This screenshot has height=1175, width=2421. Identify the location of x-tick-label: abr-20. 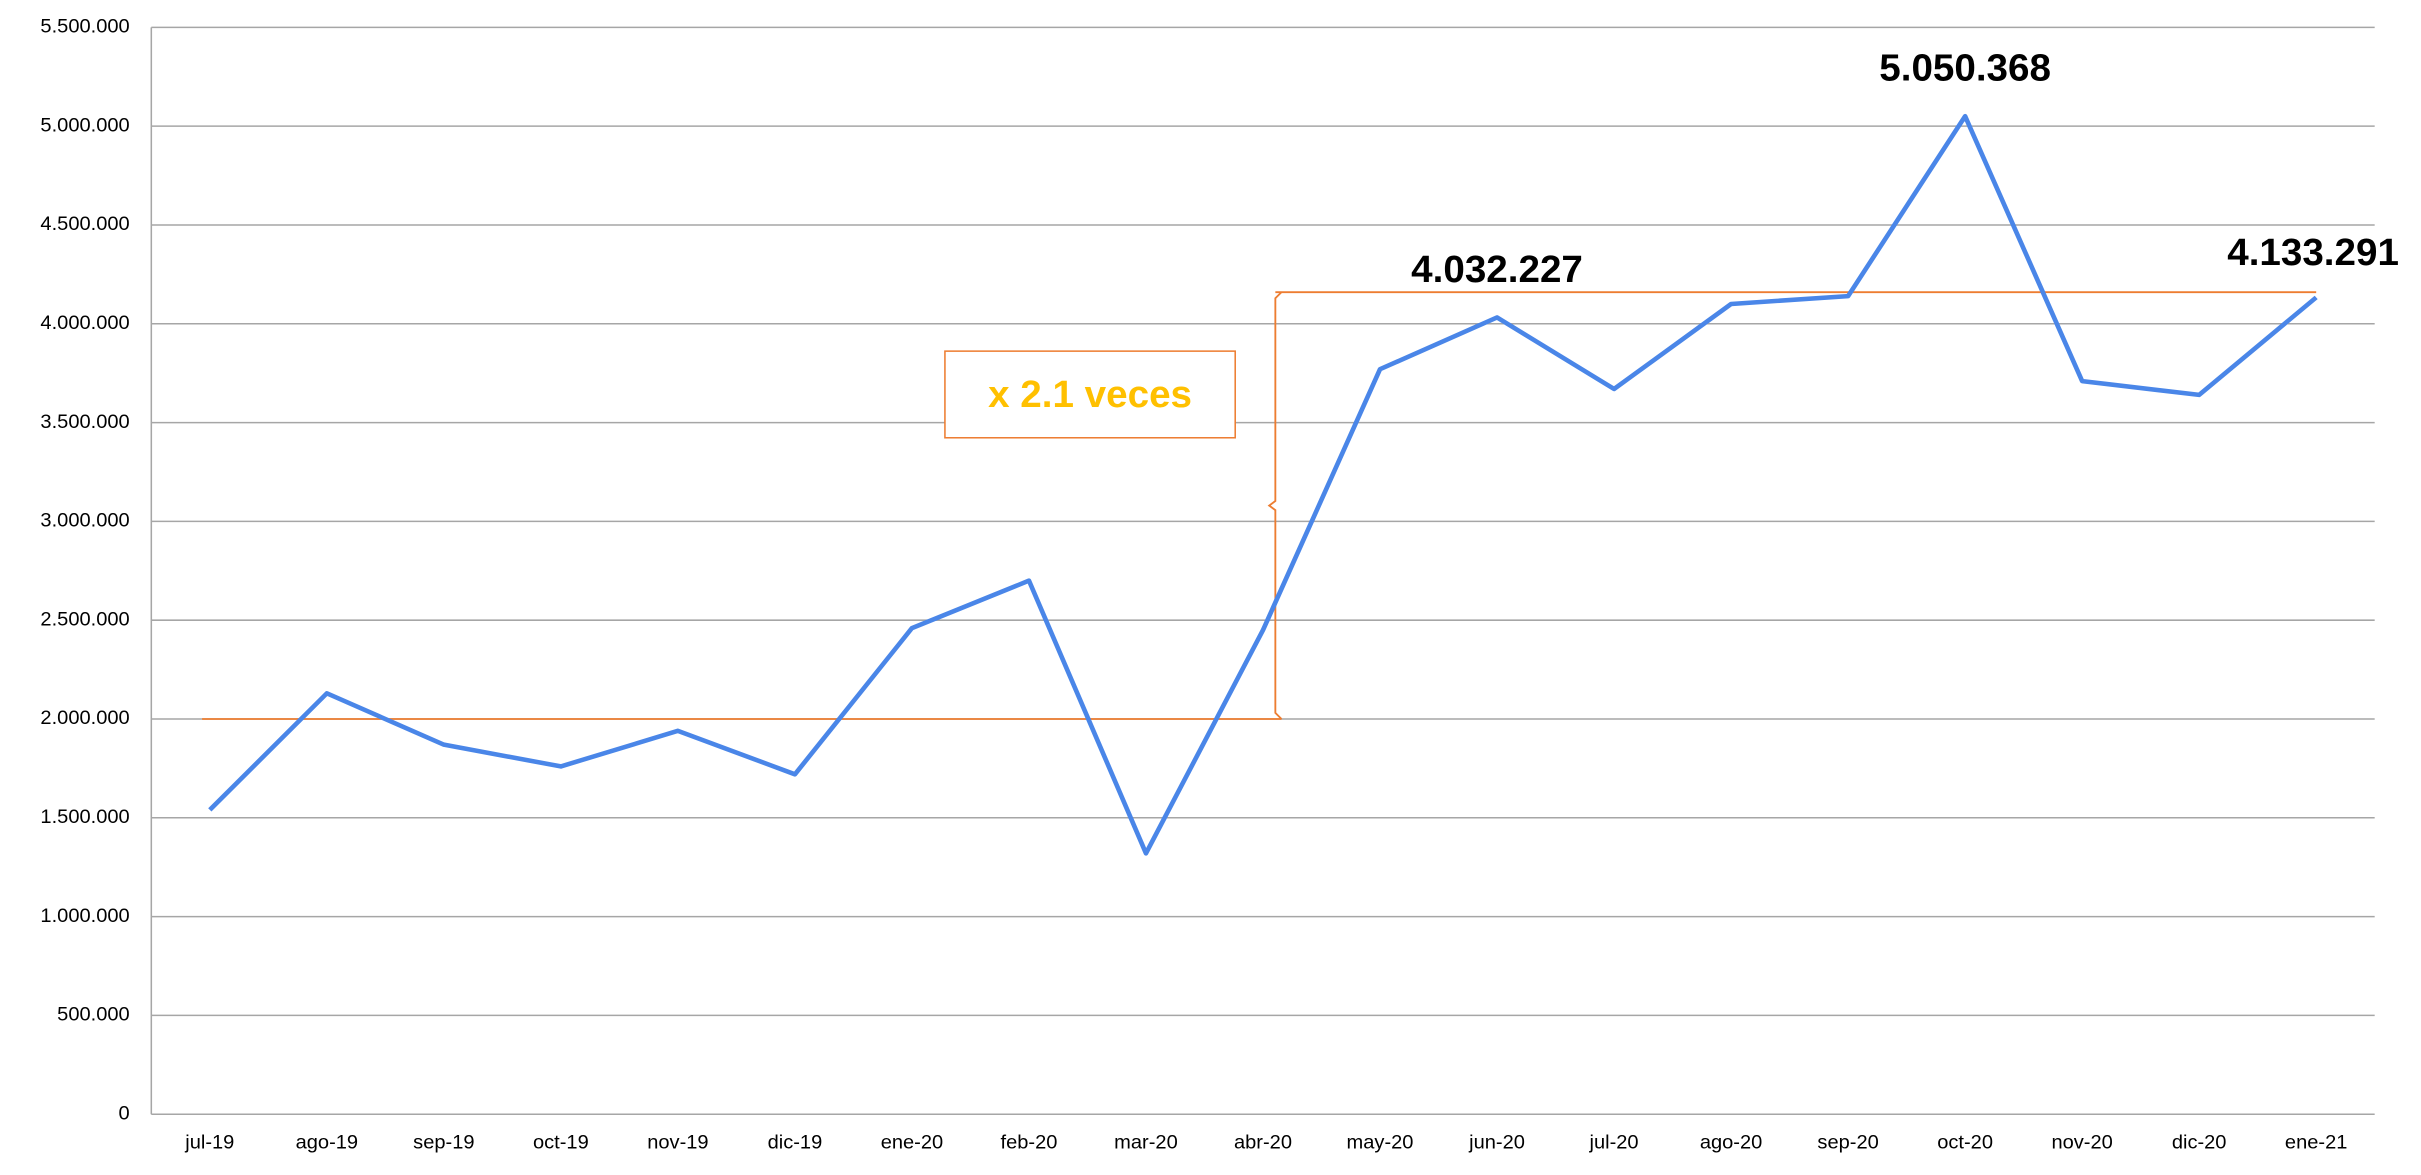
(1263, 1142).